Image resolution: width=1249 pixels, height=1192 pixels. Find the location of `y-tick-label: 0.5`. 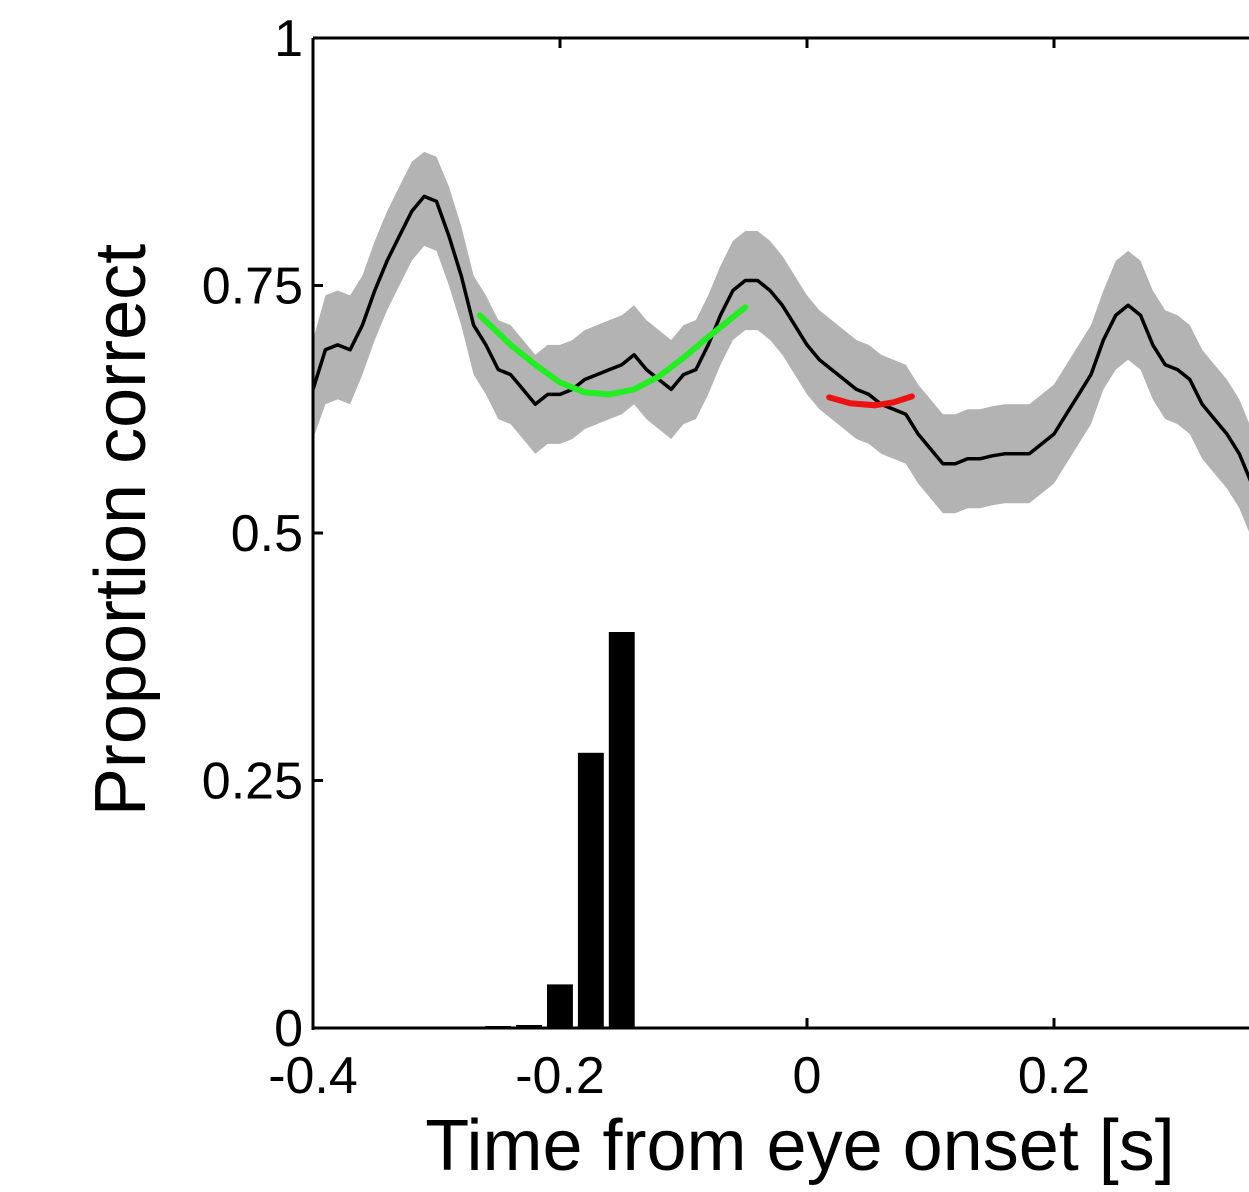

y-tick-label: 0.5 is located at coordinates (267, 534).